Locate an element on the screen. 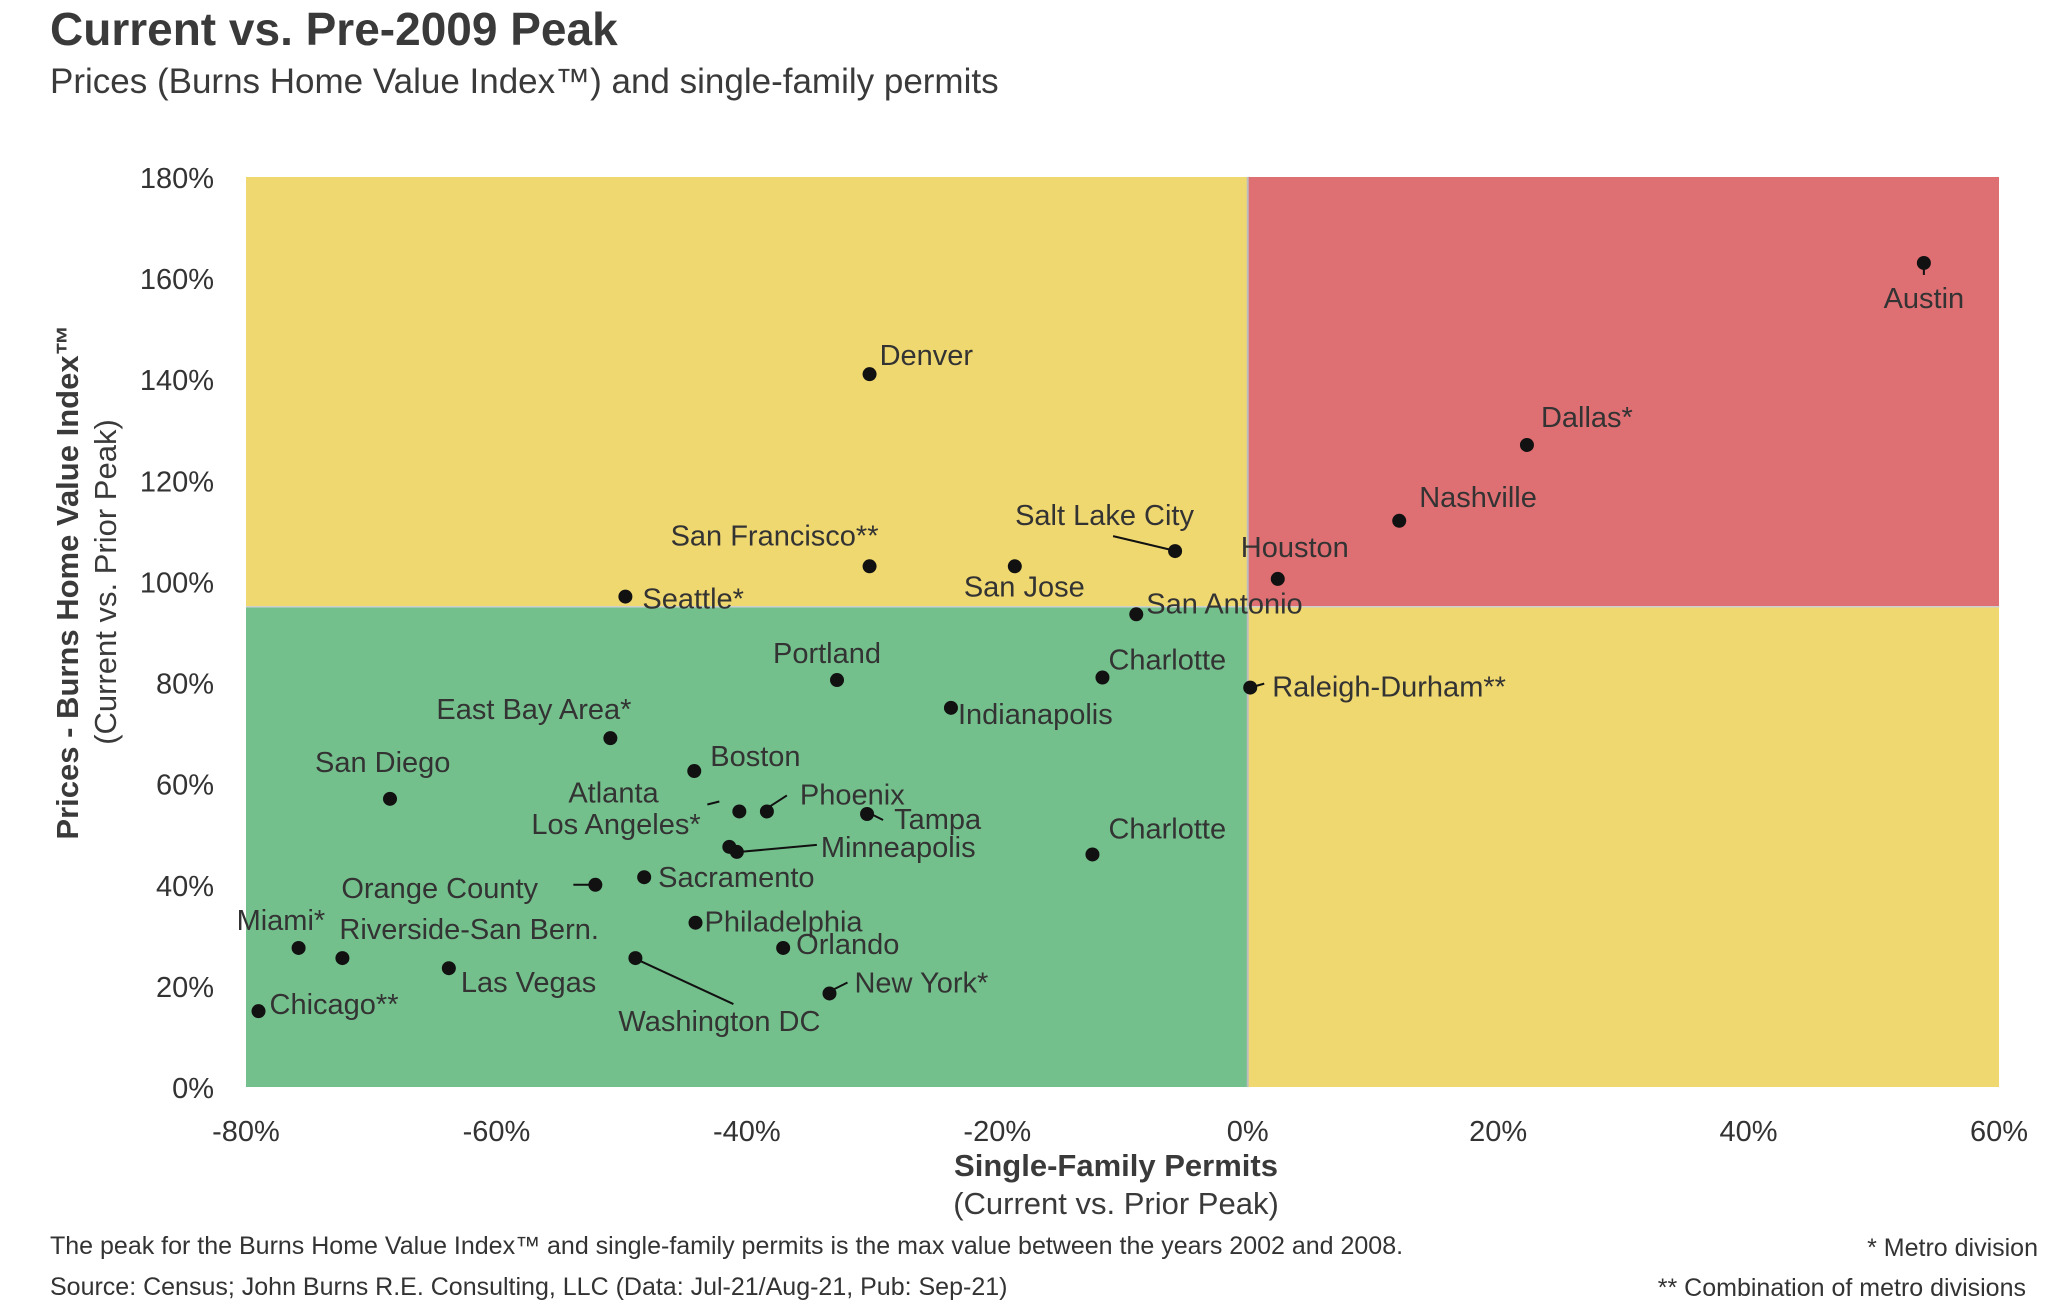 The width and height of the screenshot is (2048, 1306). point-label-miami: Miami* is located at coordinates (281, 921).